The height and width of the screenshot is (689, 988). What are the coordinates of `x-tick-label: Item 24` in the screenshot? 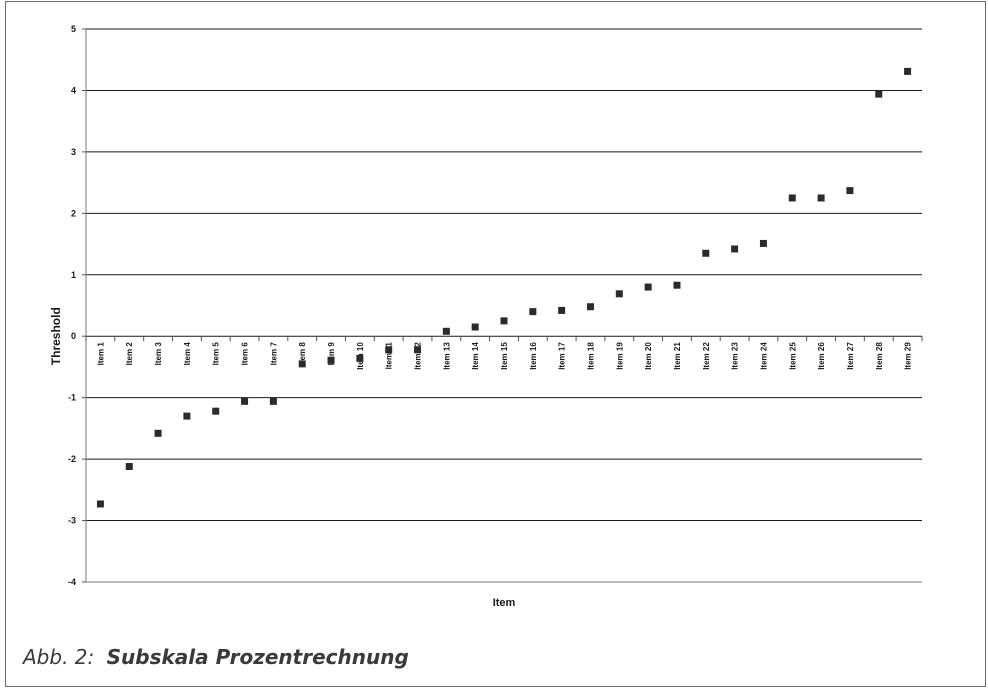 It's located at (763, 356).